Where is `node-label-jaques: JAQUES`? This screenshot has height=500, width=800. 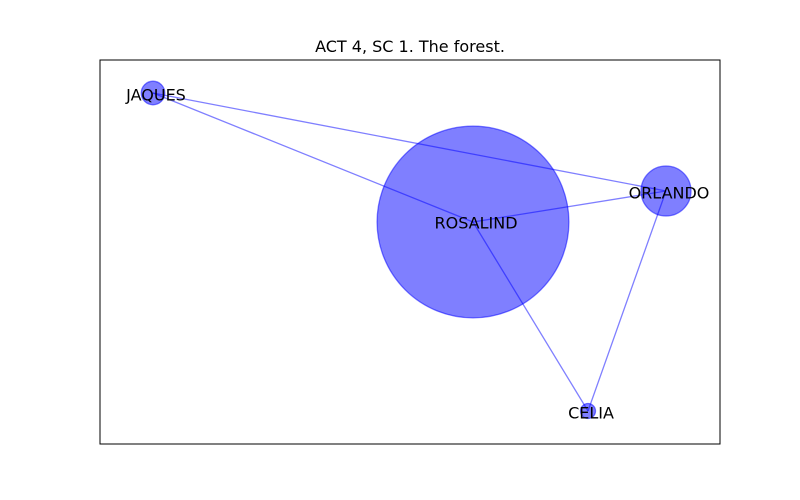 node-label-jaques: JAQUES is located at coordinates (155, 95).